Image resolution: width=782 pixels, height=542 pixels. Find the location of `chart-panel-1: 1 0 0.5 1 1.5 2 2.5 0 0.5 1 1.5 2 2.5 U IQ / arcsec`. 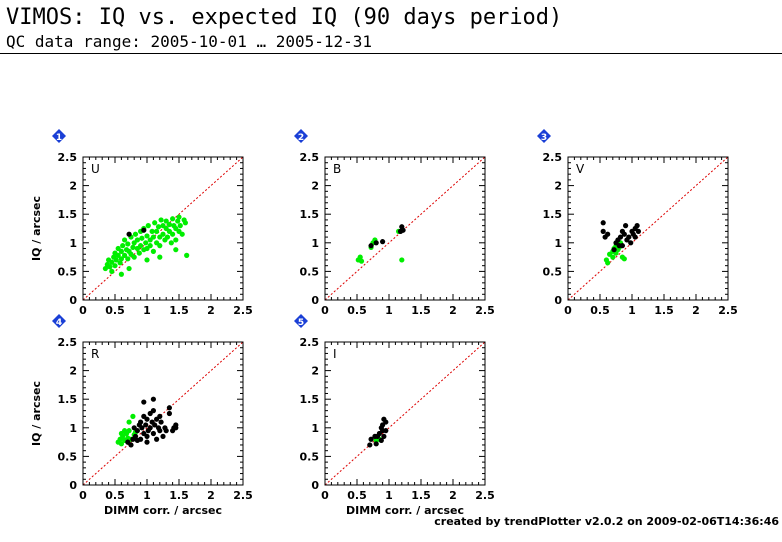

chart-panel-1: 1 0 0.5 1 1.5 2 2.5 0 0.5 1 1.5 2 2.5 U IQ / arcsec is located at coordinates (141, 223).